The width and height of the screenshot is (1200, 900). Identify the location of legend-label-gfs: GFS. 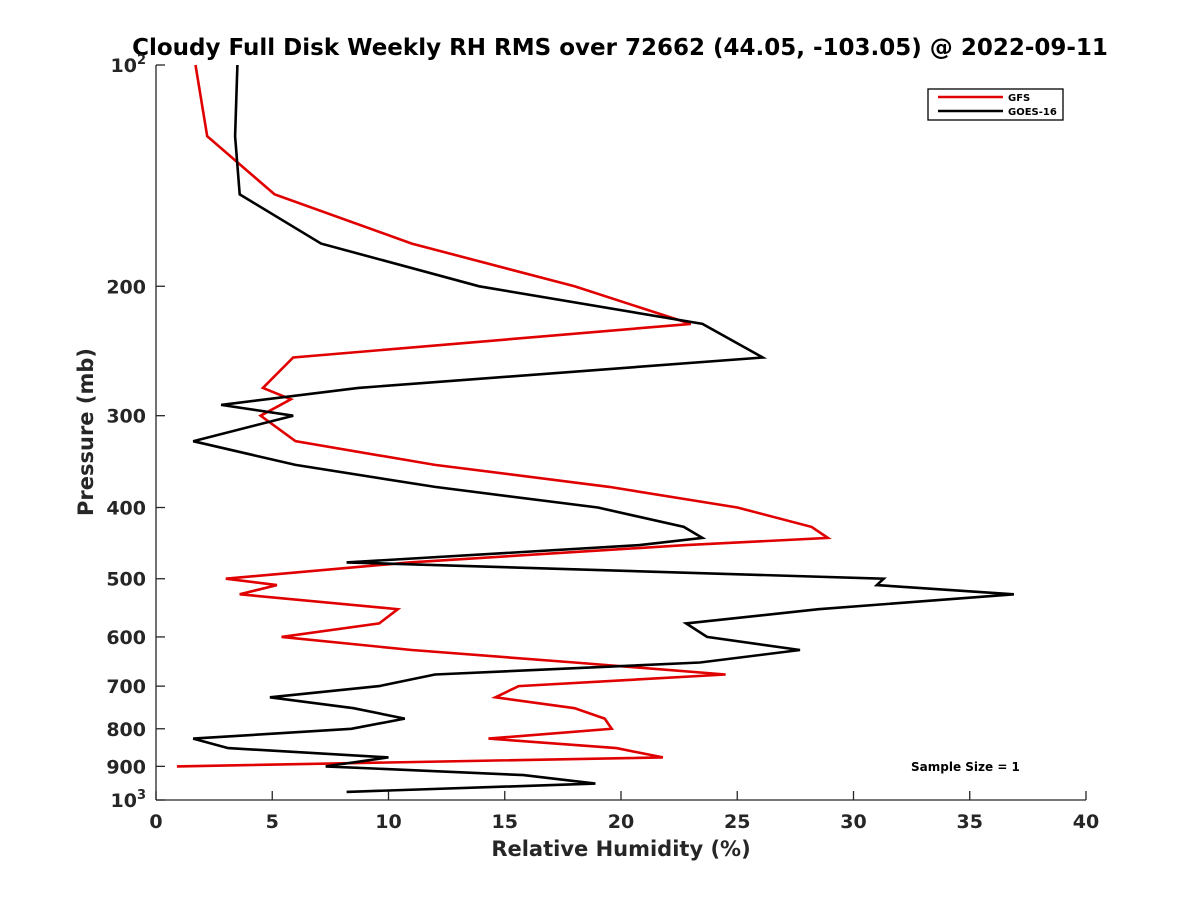
(1019, 98).